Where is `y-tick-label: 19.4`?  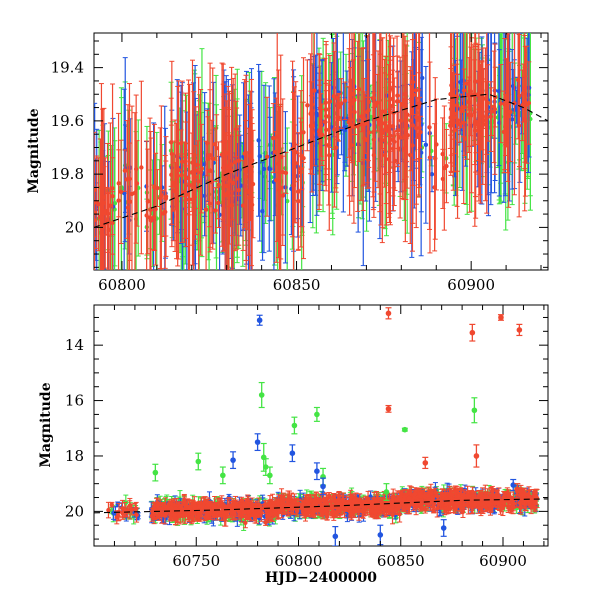 y-tick-label: 19.4 is located at coordinates (67, 68).